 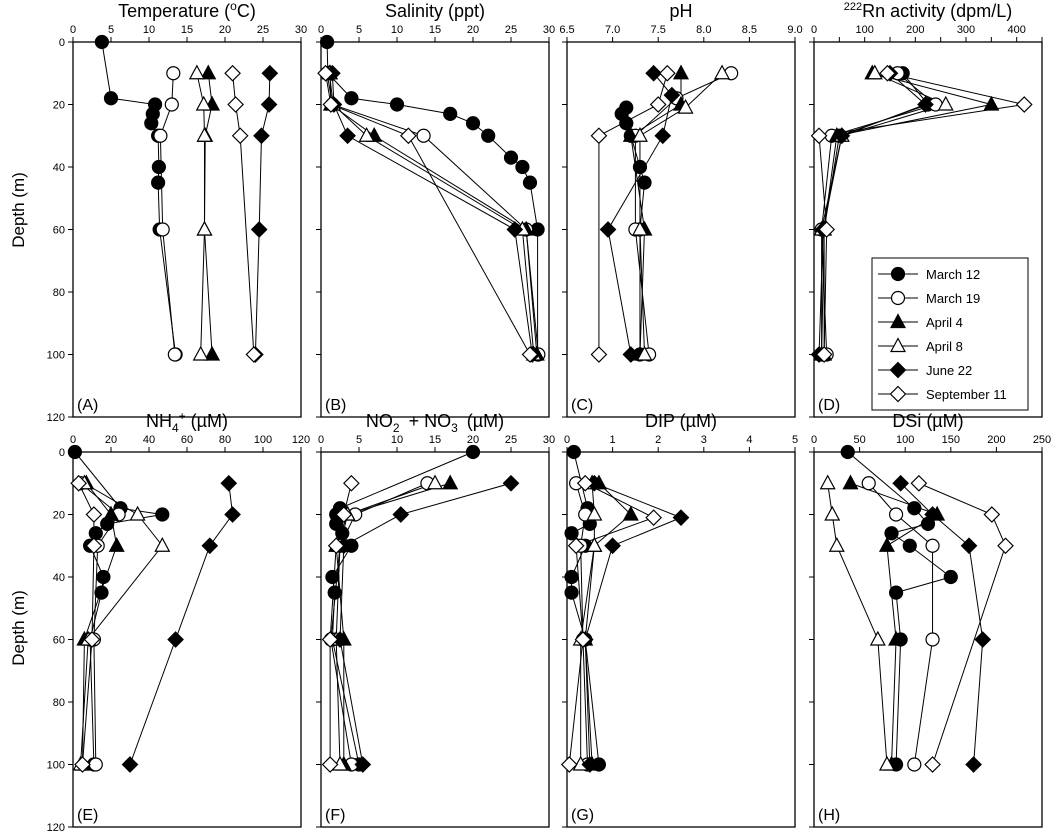 I want to click on panel-b: Salinity (ppt) 0 5 10 15 20 25 30 (B), so click(x=435, y=209).